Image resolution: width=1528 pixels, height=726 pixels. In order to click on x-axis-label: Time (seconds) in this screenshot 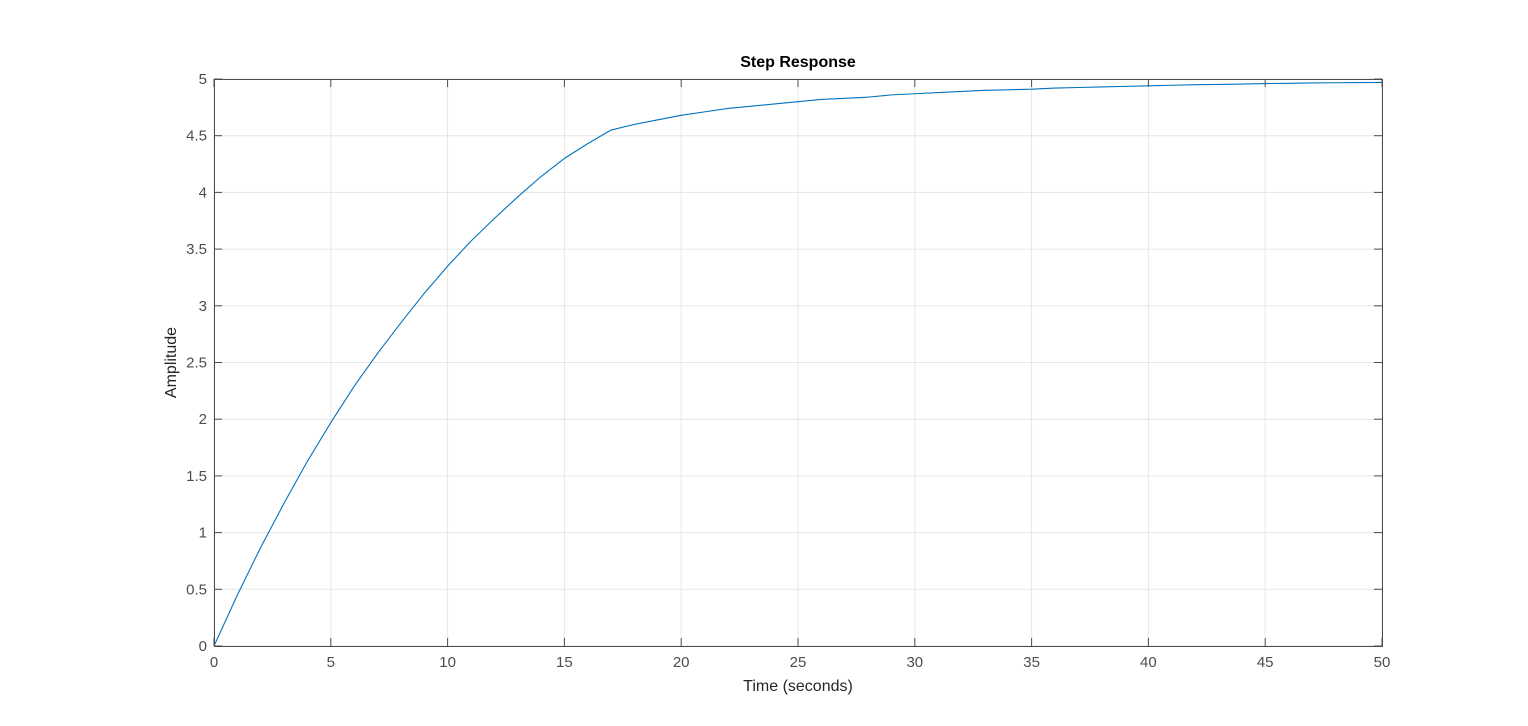, I will do `click(798, 686)`.